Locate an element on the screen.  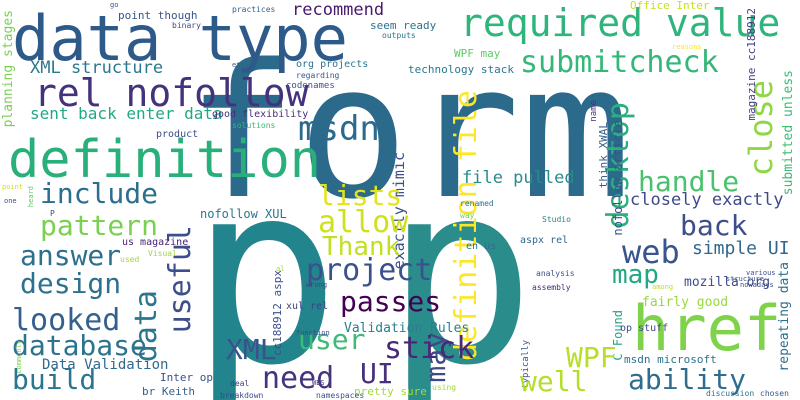
word-allow: allow is located at coordinates (363, 222).